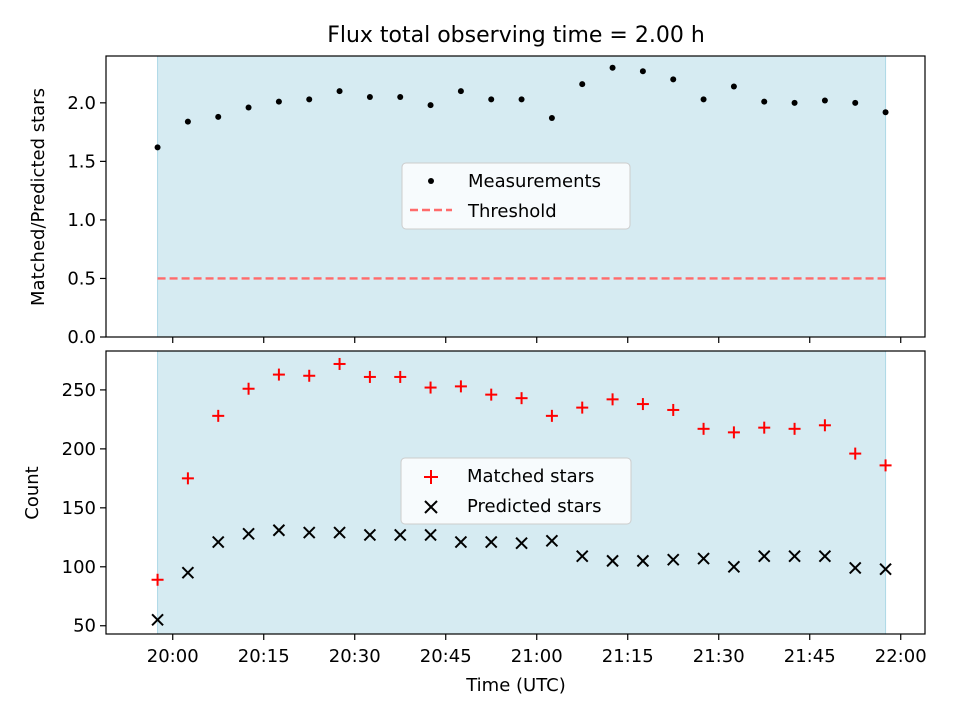  What do you see at coordinates (79, 567) in the screenshot?
I see `y-tick-label: 100` at bounding box center [79, 567].